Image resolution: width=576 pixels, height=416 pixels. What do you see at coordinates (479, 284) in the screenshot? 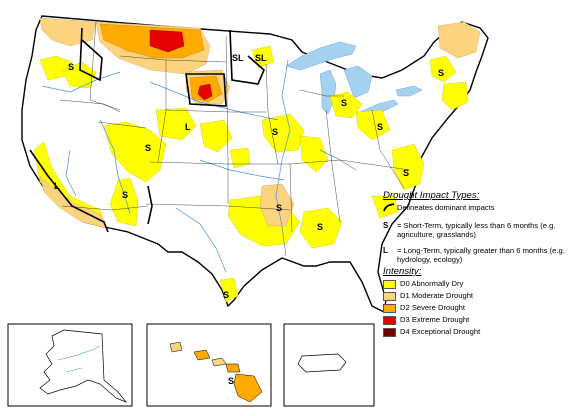
I see `legend-d0-row: D0 Abnormally Dry` at bounding box center [479, 284].